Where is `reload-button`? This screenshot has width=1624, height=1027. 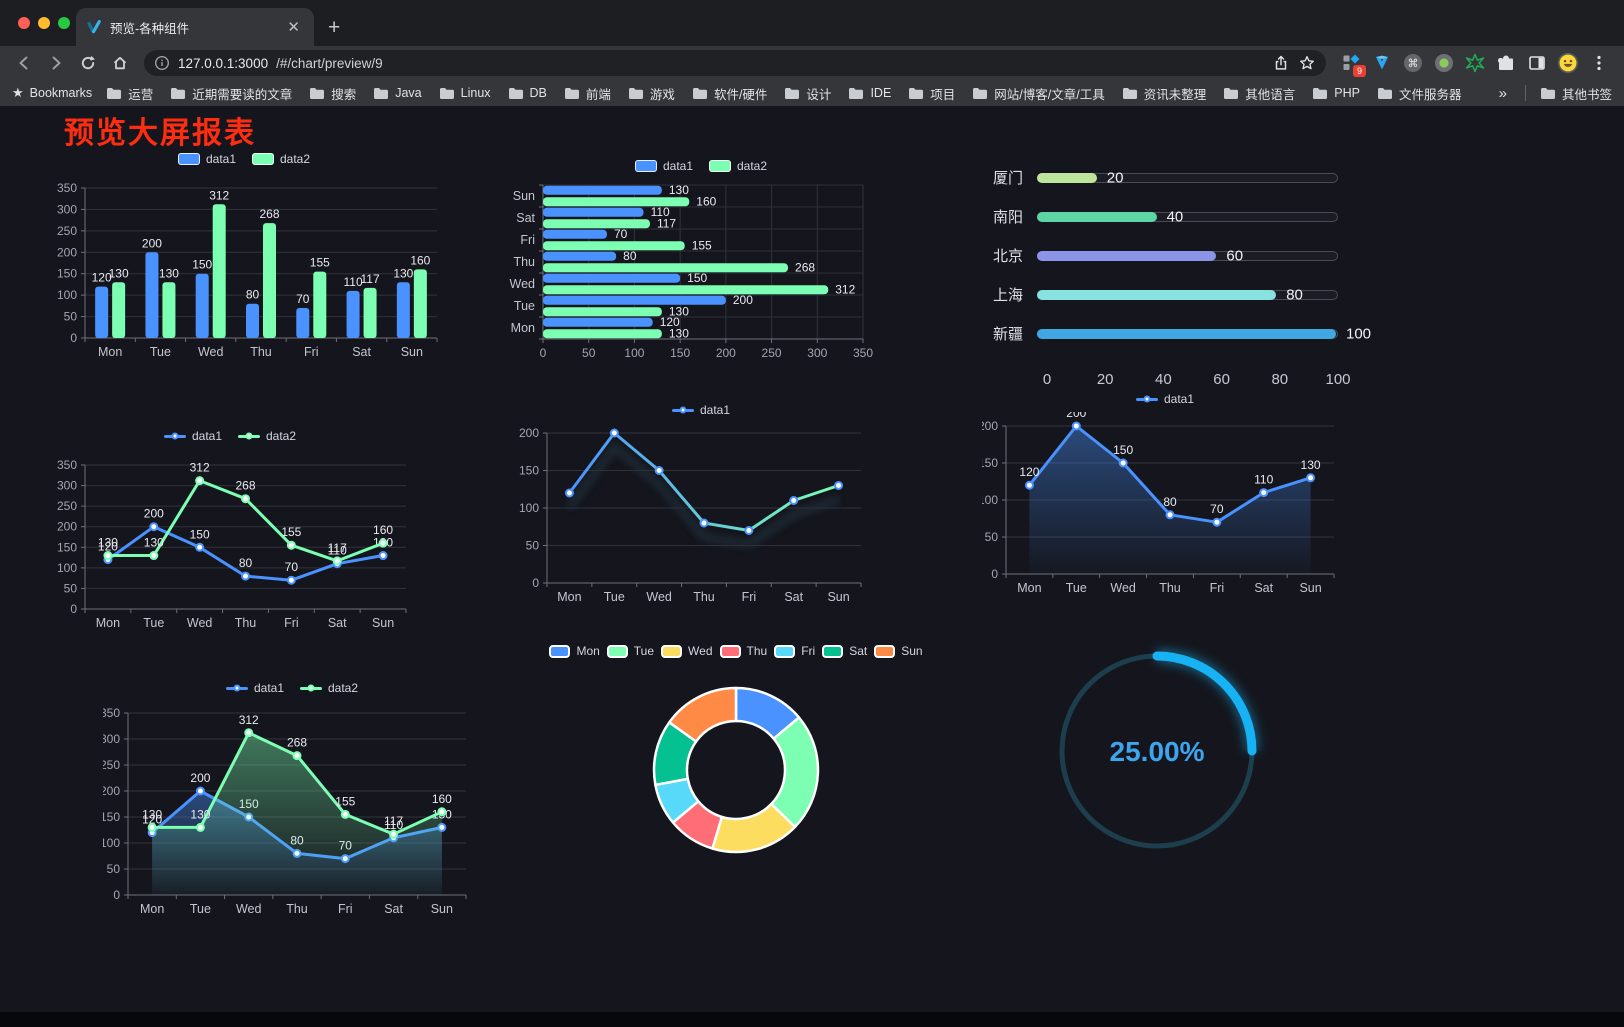
reload-button is located at coordinates (88, 63).